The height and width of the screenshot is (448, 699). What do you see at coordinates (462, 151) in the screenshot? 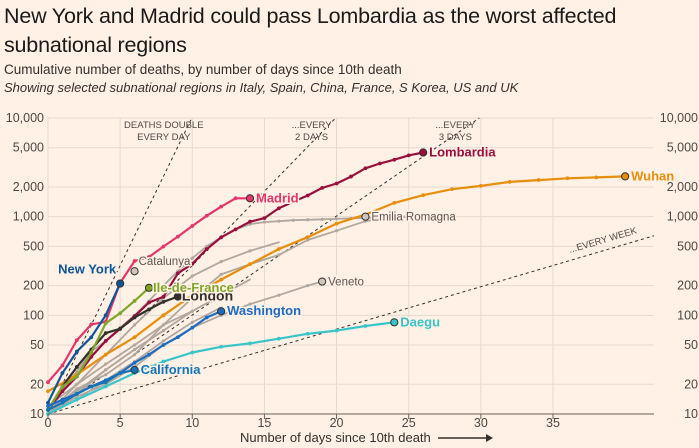
I see `series-label: Lombardia` at bounding box center [462, 151].